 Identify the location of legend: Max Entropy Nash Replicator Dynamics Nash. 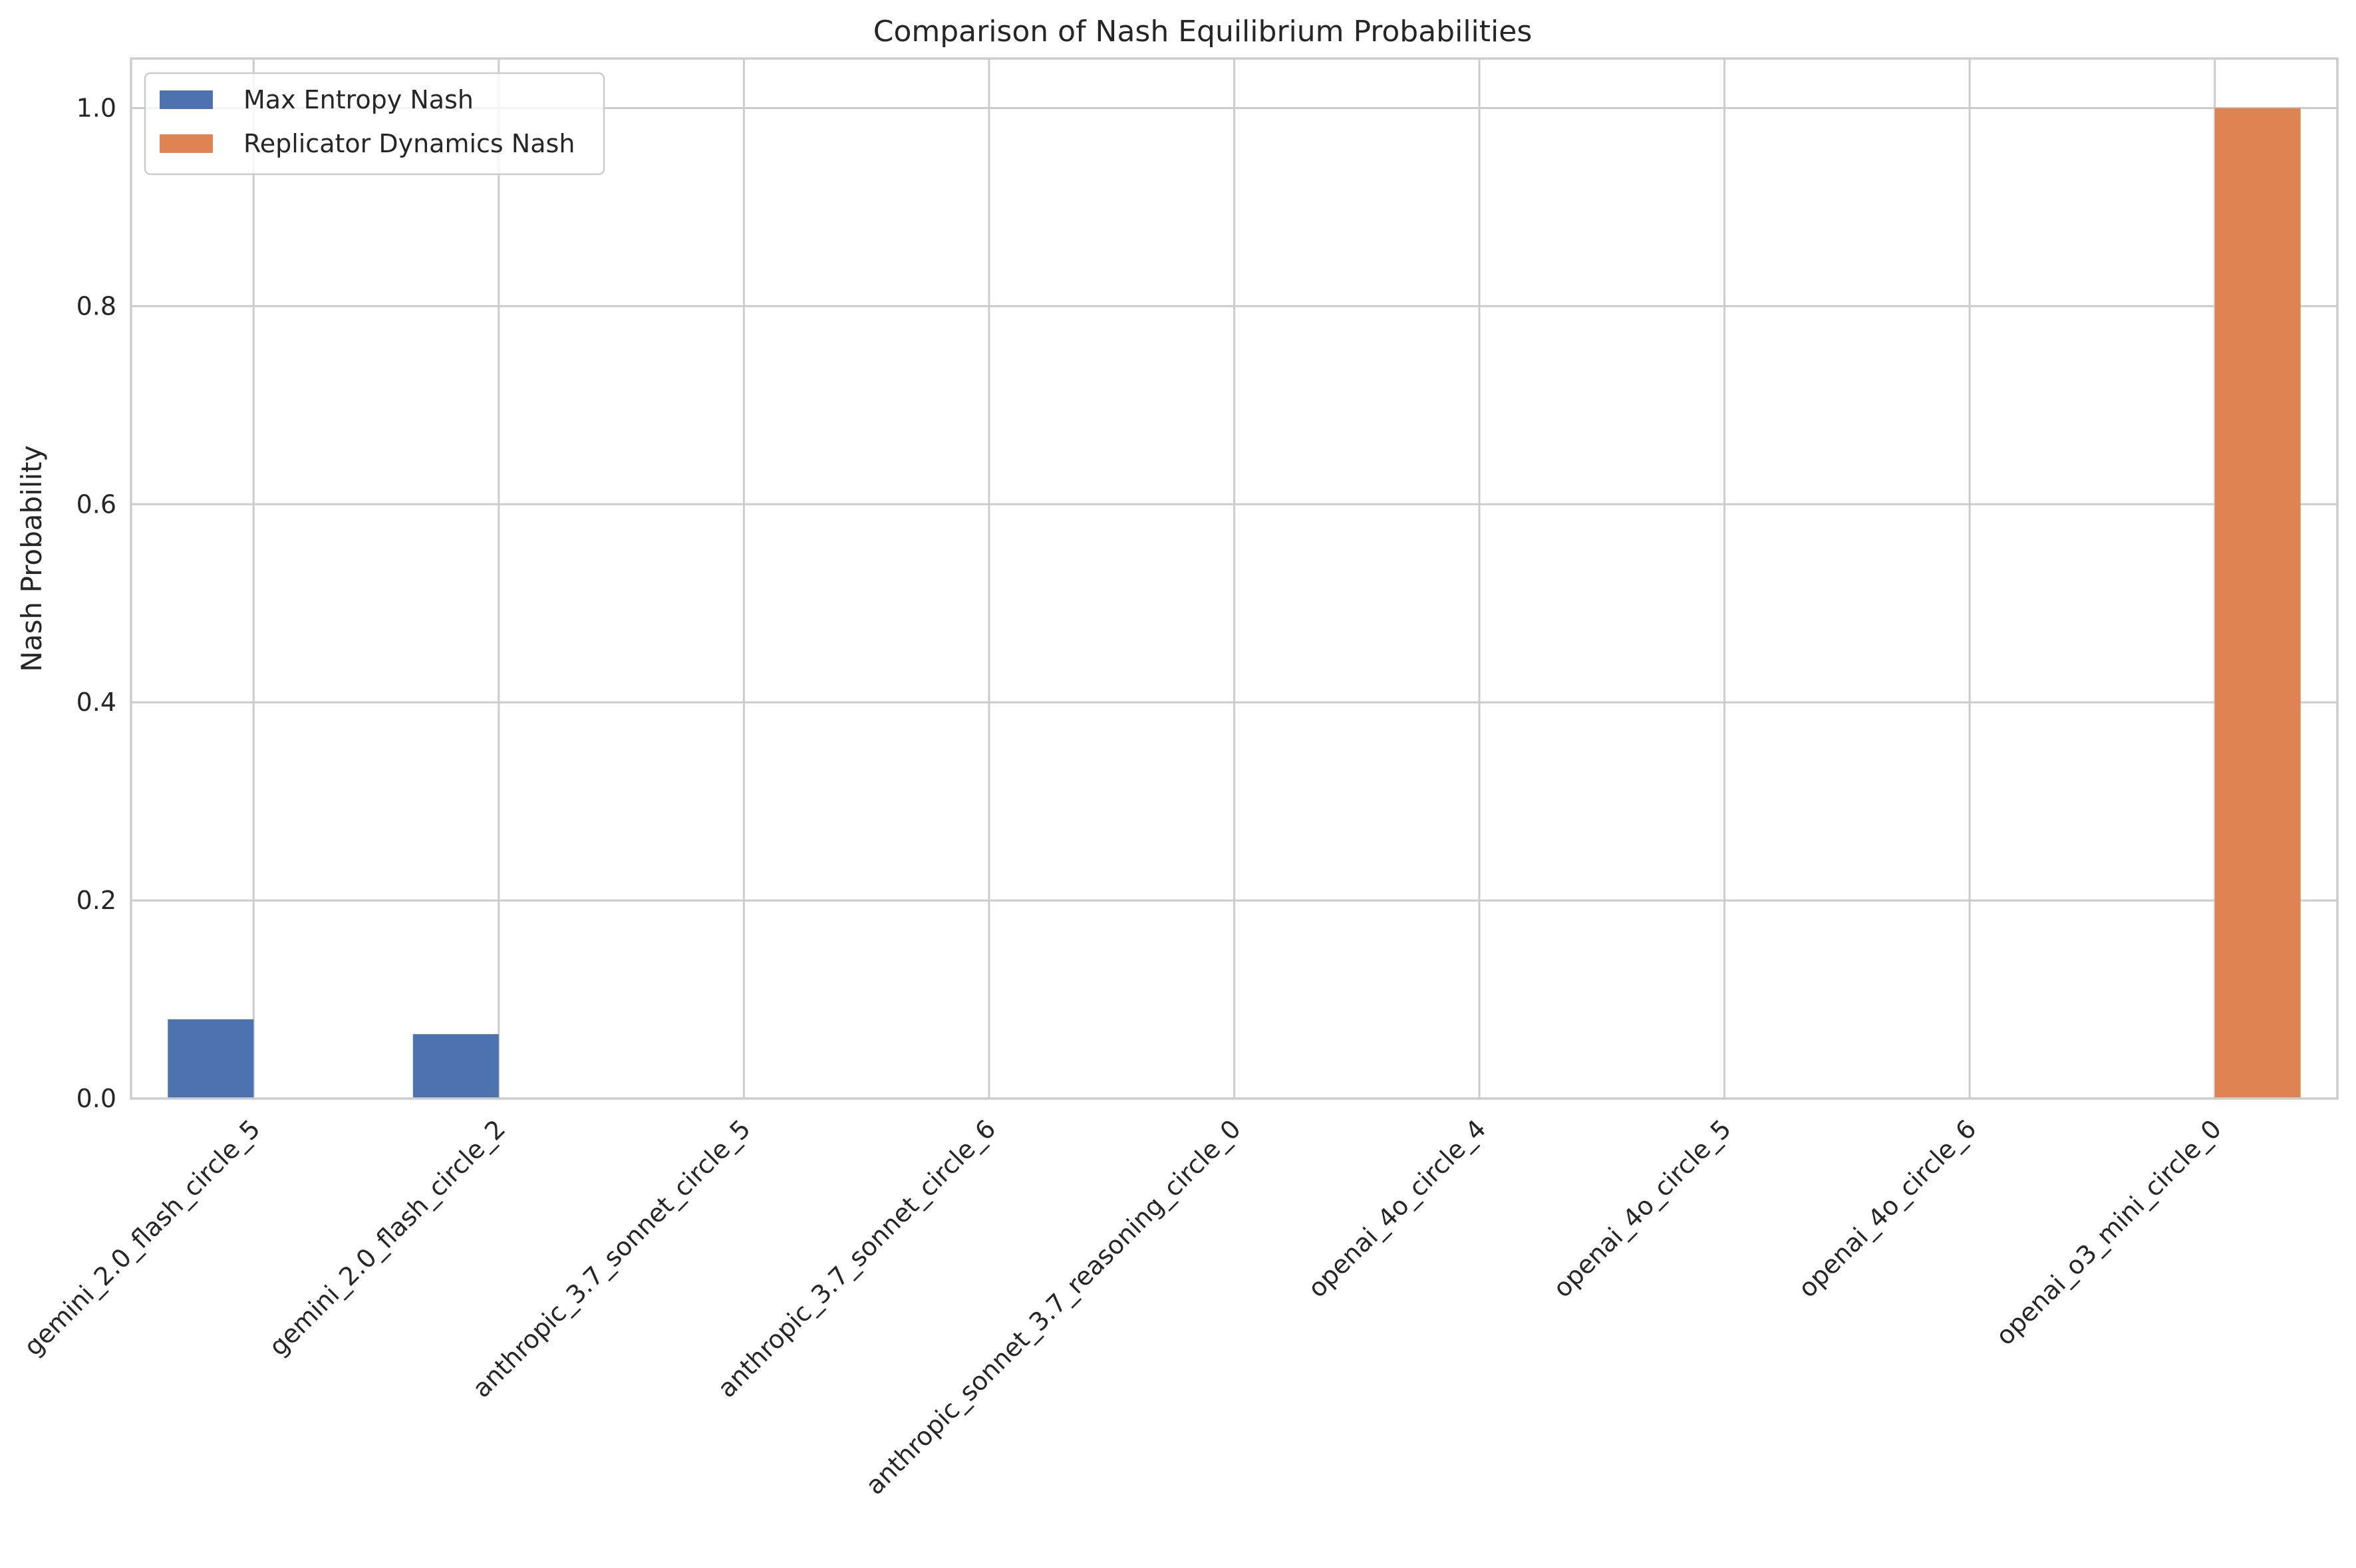
(374, 124).